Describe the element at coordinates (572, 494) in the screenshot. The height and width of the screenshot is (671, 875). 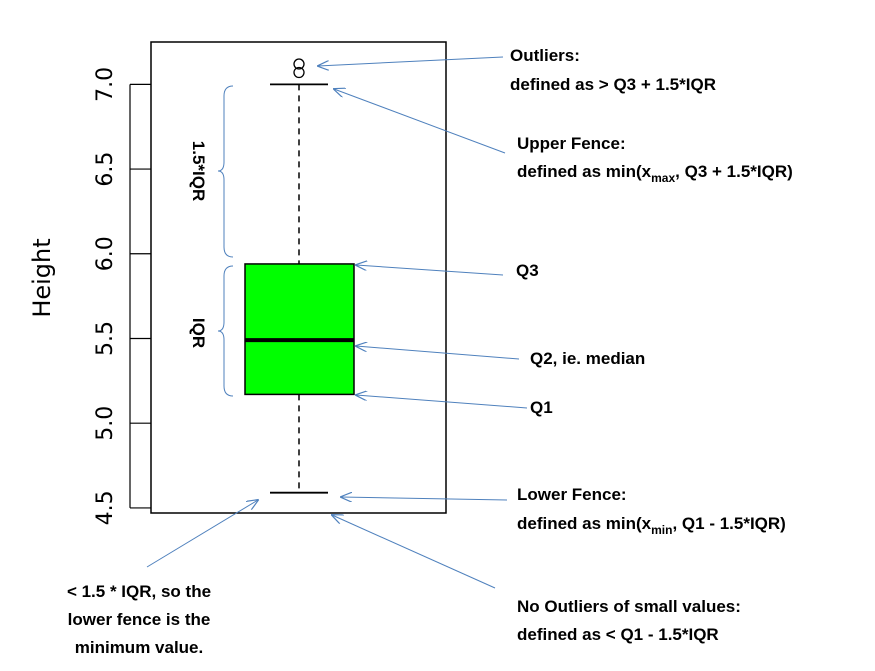
I see `lower-fence-title: Lower Fence:` at that location.